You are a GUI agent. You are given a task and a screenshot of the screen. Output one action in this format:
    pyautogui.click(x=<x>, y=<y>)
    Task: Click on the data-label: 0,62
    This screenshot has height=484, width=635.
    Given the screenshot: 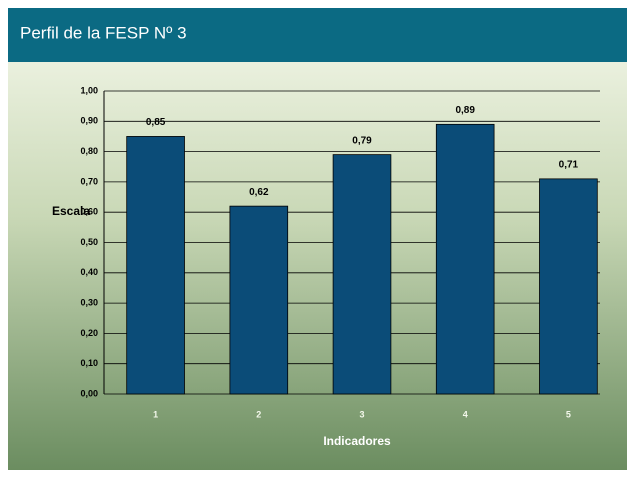 What is the action you would take?
    pyautogui.click(x=259, y=192)
    